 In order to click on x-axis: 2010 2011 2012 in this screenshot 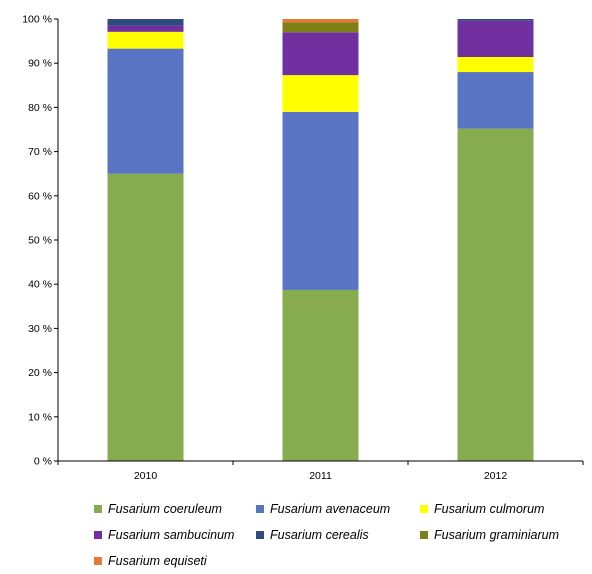, I will do `click(320, 471)`.